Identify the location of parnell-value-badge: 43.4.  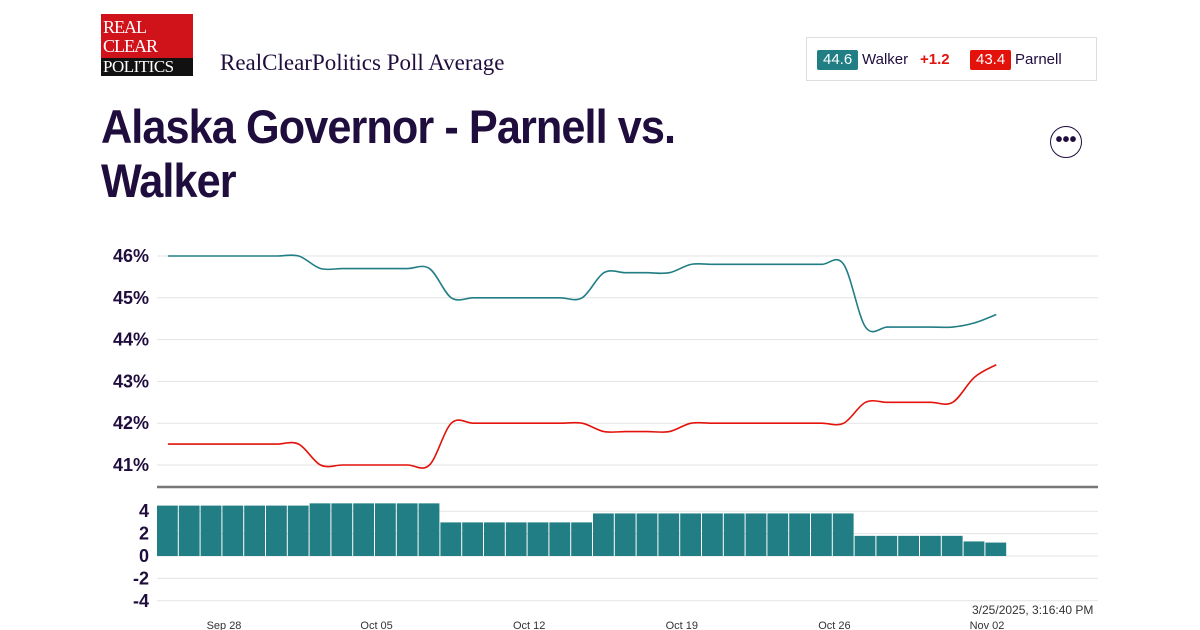
(991, 60).